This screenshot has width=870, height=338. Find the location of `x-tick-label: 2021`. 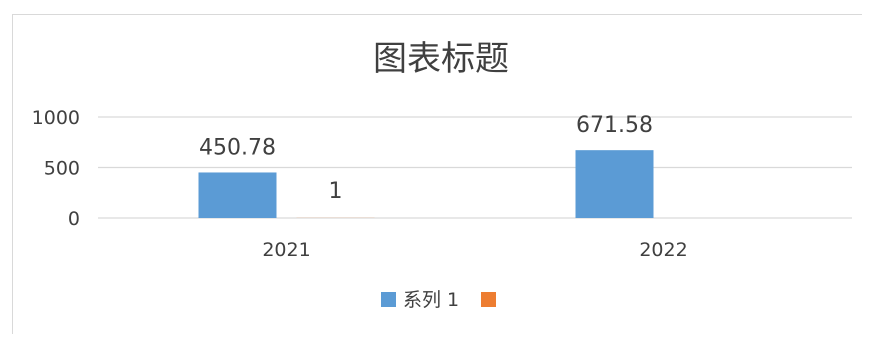

x-tick-label: 2021 is located at coordinates (286, 250).